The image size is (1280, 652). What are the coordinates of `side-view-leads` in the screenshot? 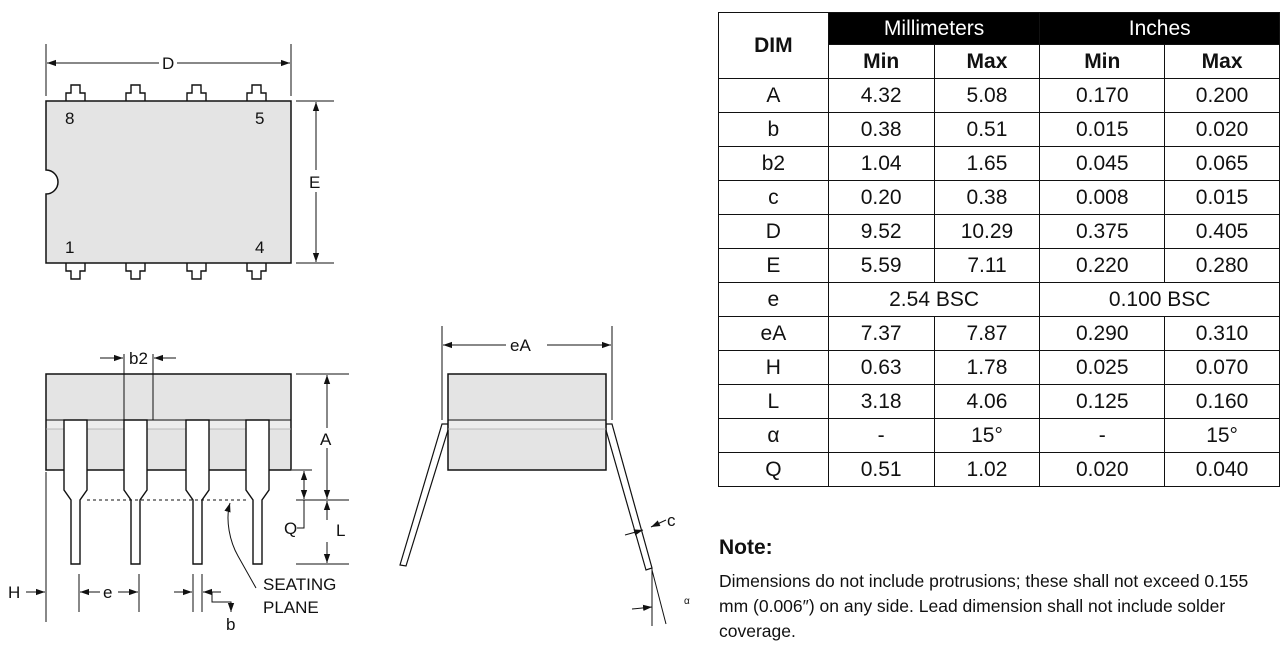 It's located at (166, 492).